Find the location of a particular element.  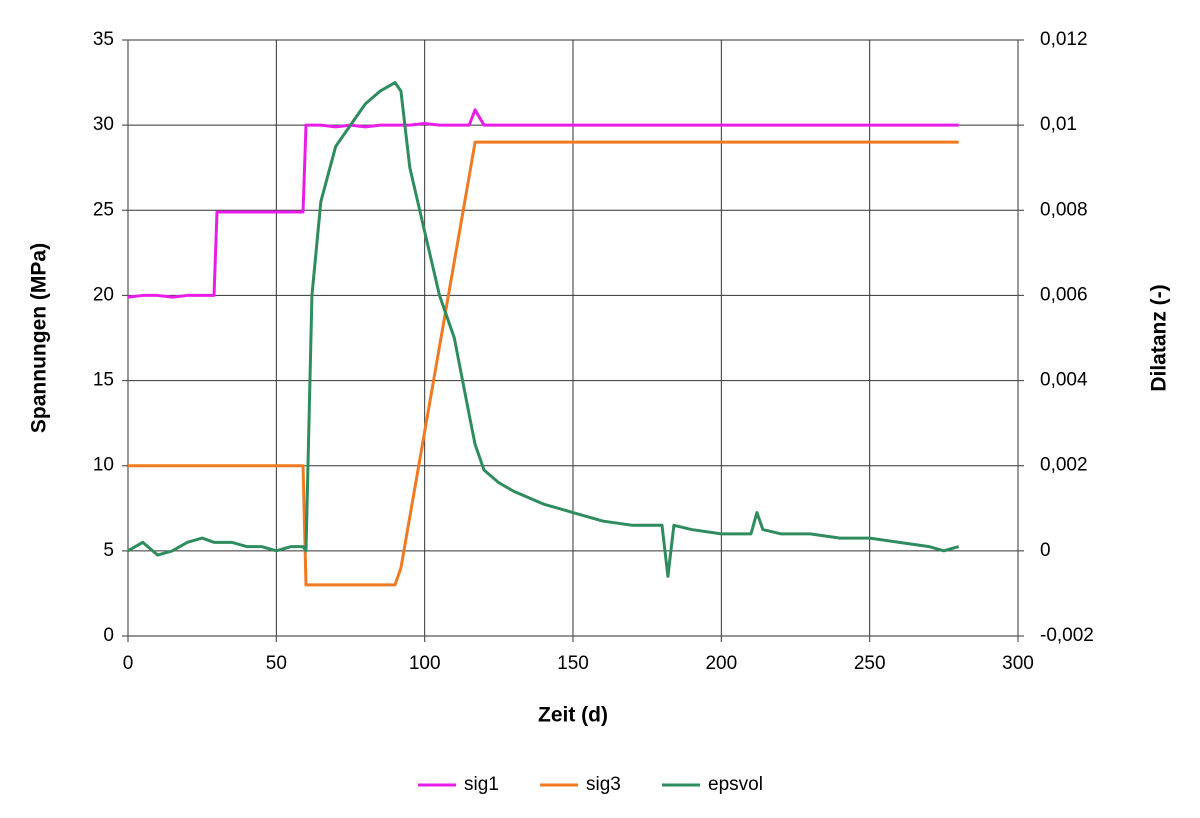

x-tick-label: 250 is located at coordinates (870, 663).